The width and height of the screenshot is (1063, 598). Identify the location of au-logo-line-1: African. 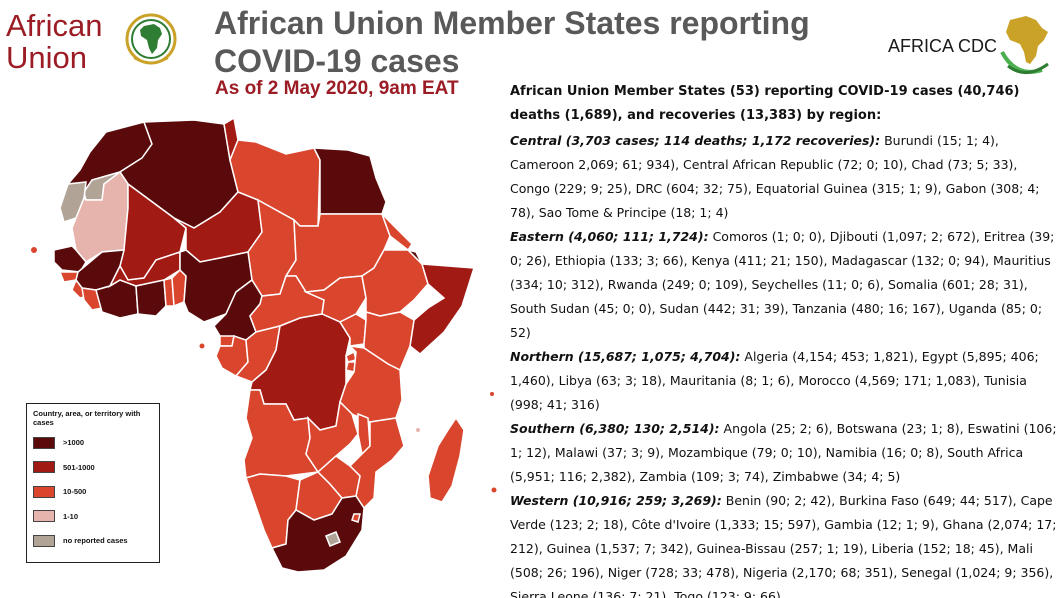
(54, 25).